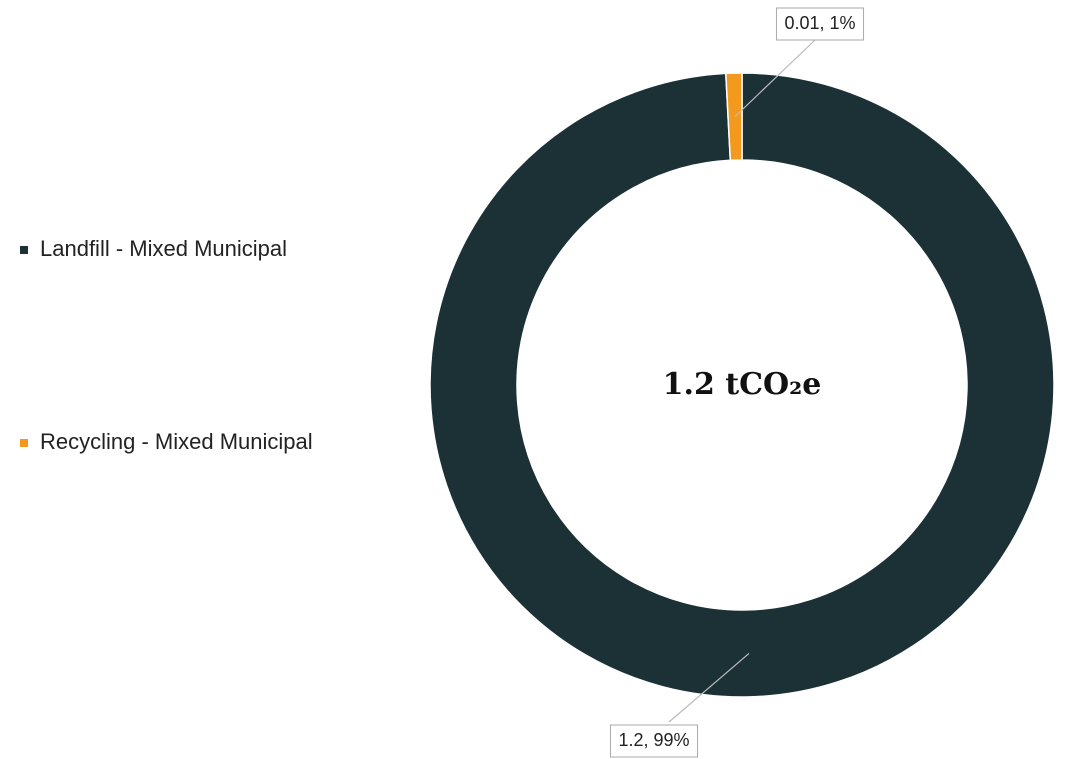  What do you see at coordinates (176, 441) in the screenshot?
I see `legend-label: Recycling - Mixed Municipal` at bounding box center [176, 441].